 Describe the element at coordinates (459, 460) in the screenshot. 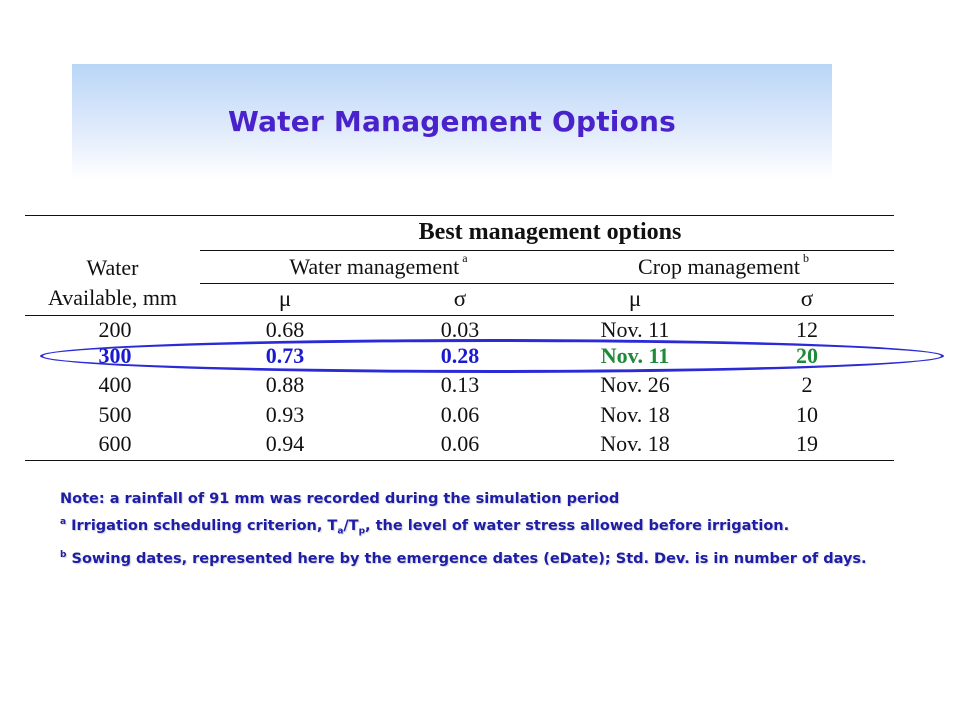

I see `table-bottom-rule` at that location.